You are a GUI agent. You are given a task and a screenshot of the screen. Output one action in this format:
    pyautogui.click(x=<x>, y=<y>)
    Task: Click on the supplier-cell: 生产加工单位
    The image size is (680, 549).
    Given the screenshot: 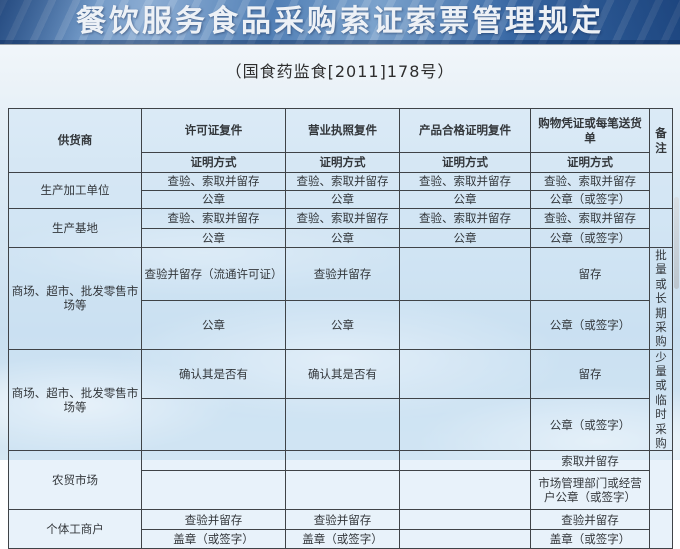 What is the action you would take?
    pyautogui.click(x=75, y=190)
    